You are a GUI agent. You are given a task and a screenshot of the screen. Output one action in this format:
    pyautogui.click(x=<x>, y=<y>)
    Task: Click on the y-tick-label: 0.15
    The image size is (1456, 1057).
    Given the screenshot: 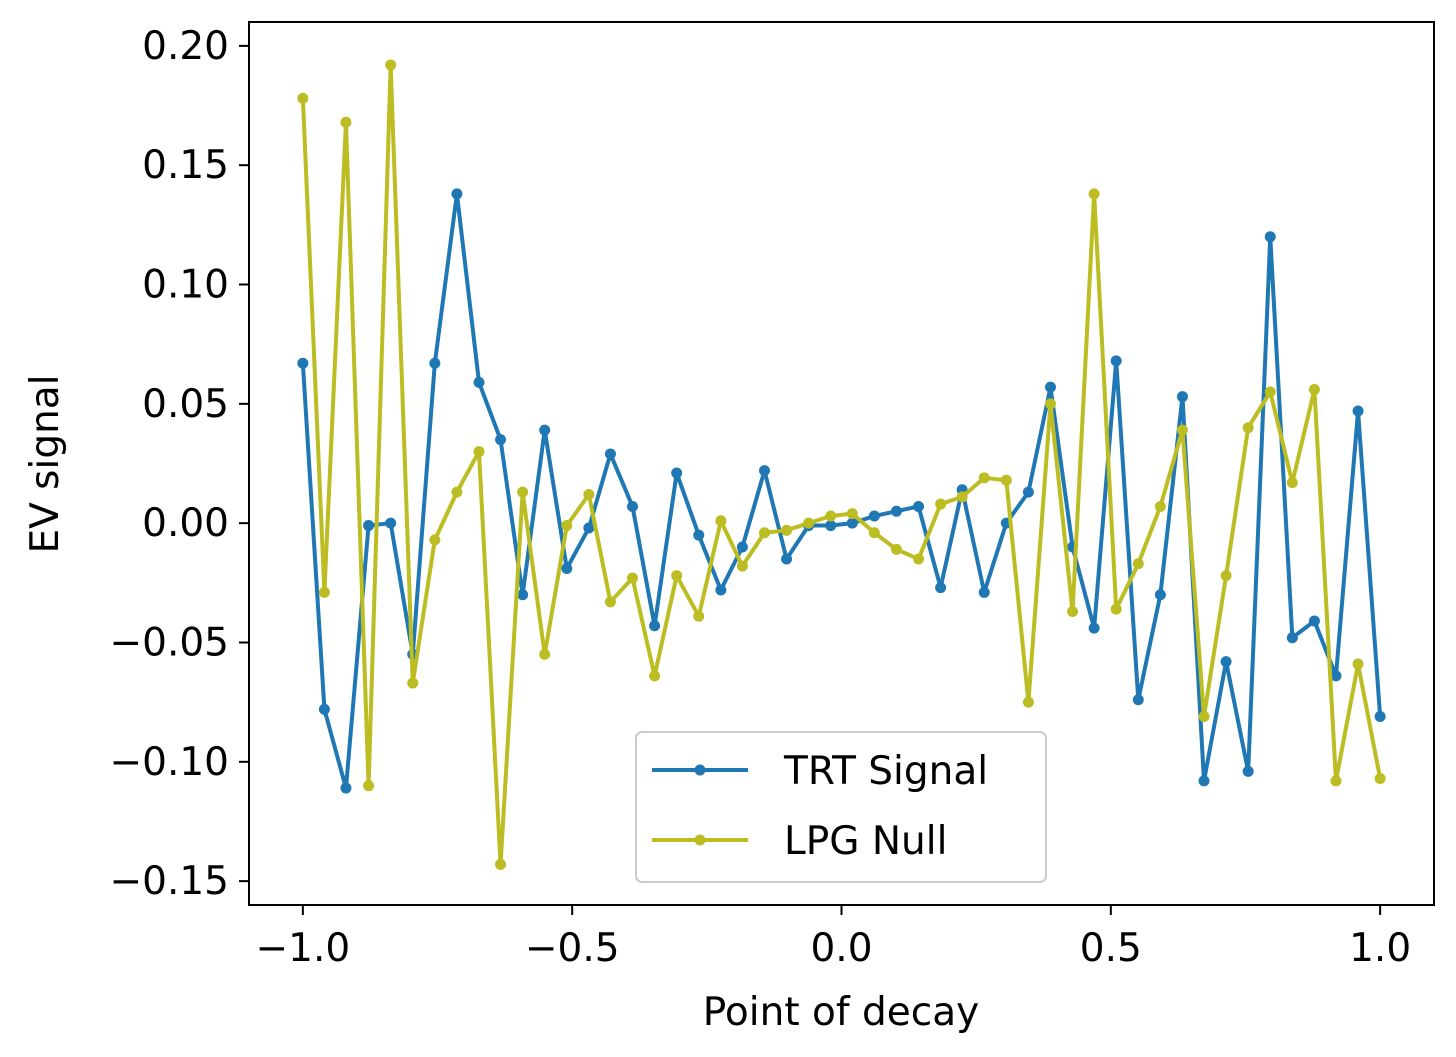 What is the action you would take?
    pyautogui.click(x=185, y=165)
    